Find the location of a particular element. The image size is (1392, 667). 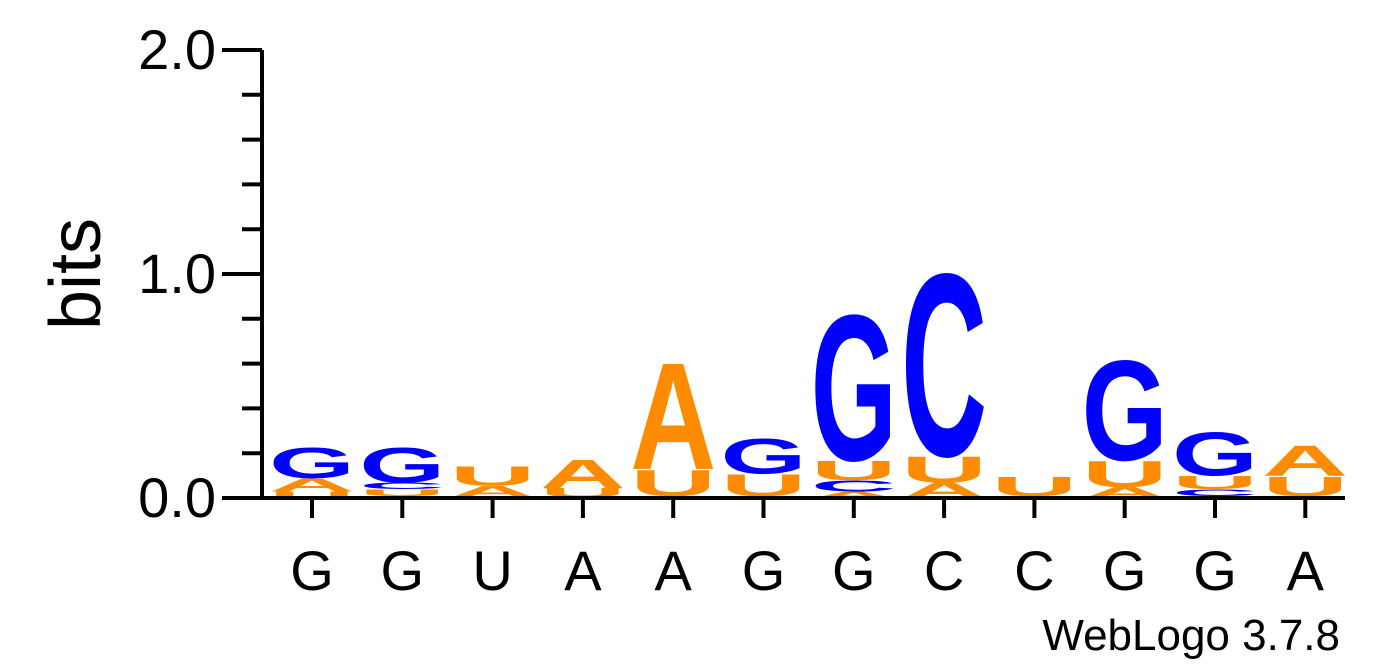

weblogo-version: WebLogo 3.7.8 is located at coordinates (1191, 635).